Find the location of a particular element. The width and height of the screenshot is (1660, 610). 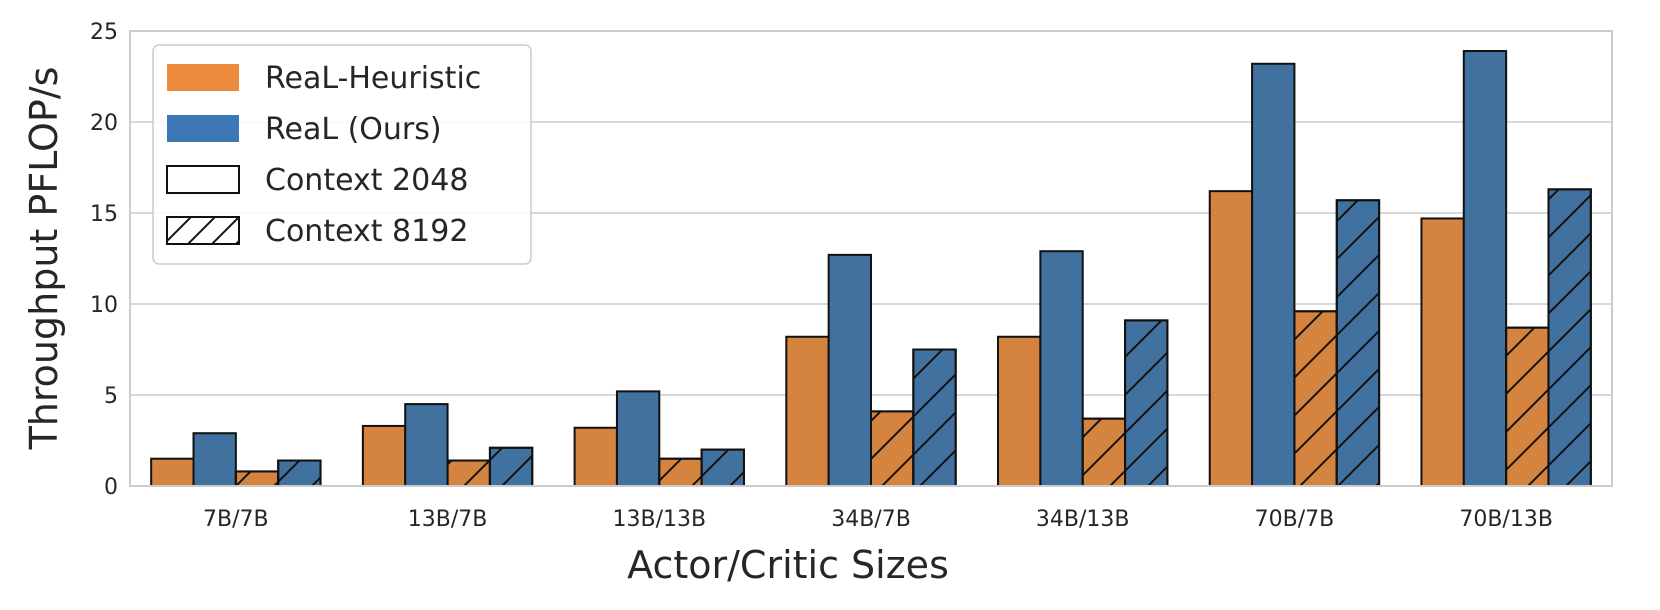

y-tick-label: 10 is located at coordinates (104, 305).